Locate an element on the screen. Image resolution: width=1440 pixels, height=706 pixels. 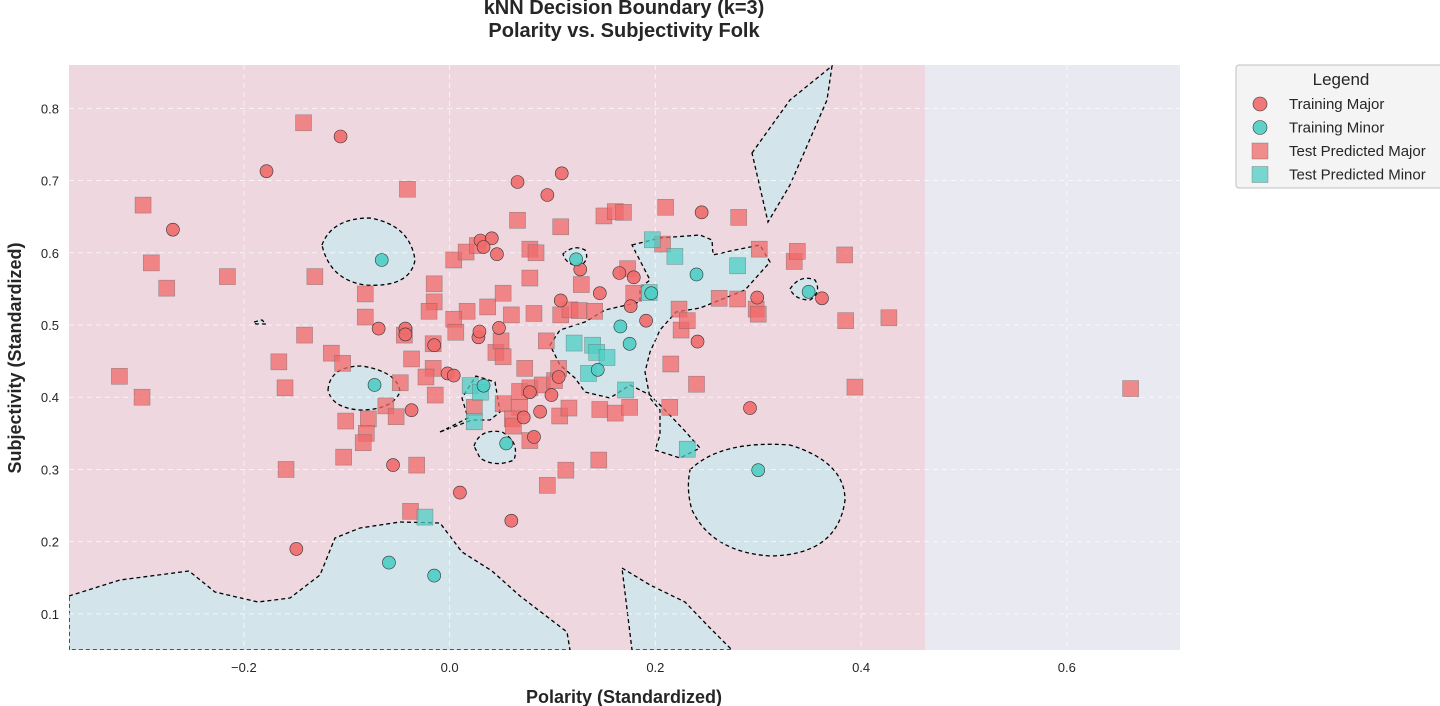
y-axis-label: Subjectivity (Standardized) is located at coordinates (15, 357).